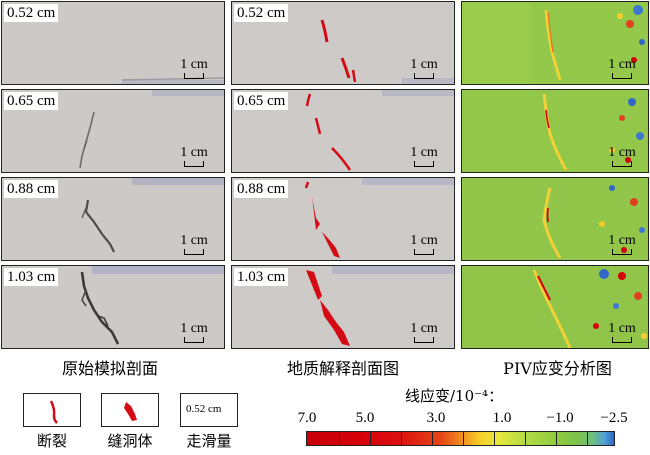 The width and height of the screenshot is (650, 455). I want to click on piv-panel-3: 1 cm, so click(555, 219).